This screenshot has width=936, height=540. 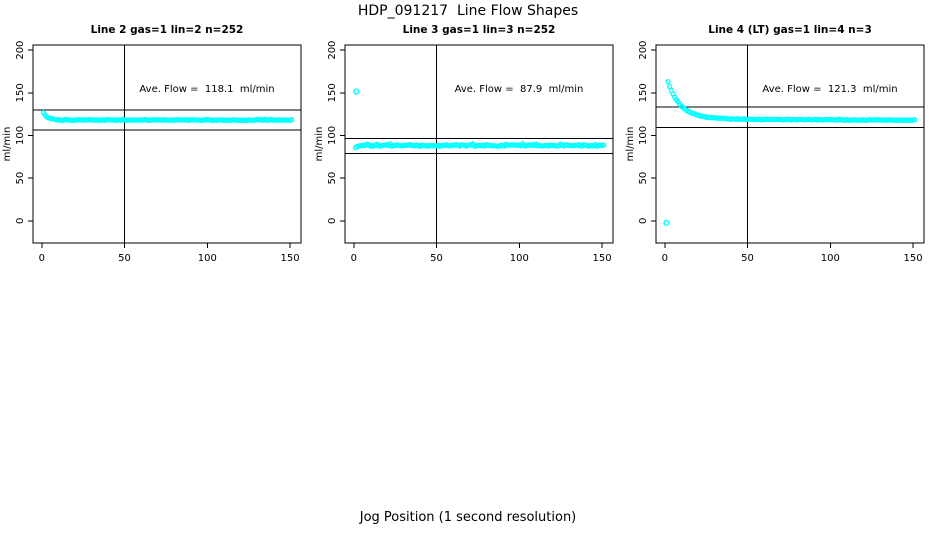 What do you see at coordinates (167, 30) in the screenshot?
I see `panel-title-line2: Line 2 gas=1 lin=2 n=252` at bounding box center [167, 30].